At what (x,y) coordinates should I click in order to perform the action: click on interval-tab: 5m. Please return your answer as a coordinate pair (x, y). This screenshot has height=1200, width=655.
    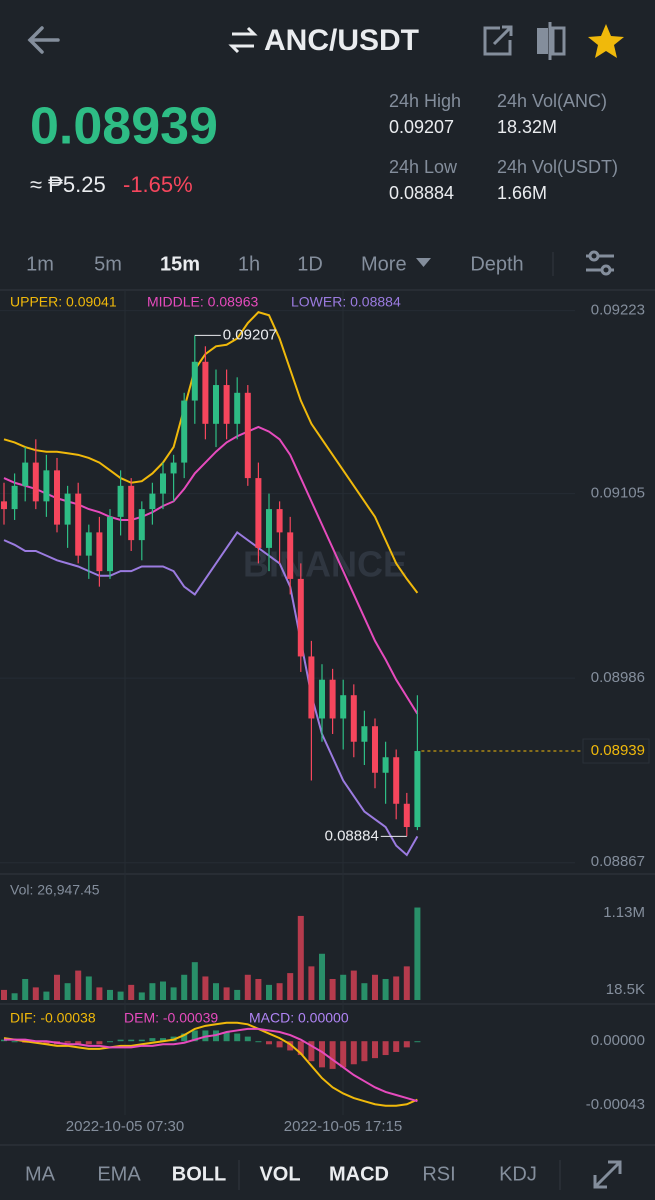
    Looking at the image, I should click on (108, 264).